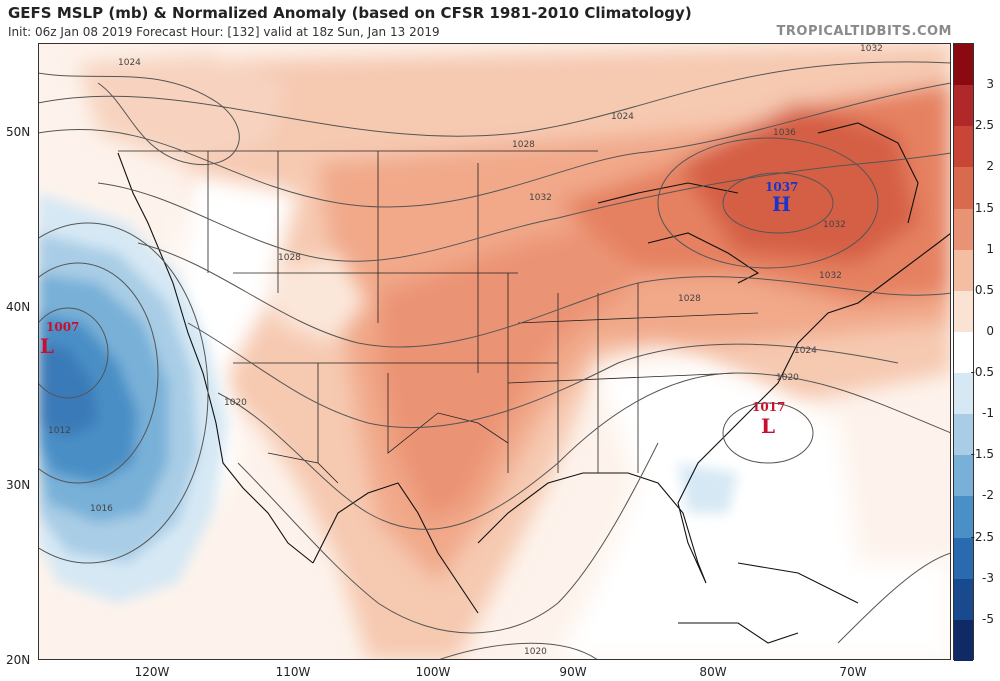 Image resolution: width=1000 pixels, height=681 pixels. I want to click on lat-label-30n: 30N, so click(18, 485).